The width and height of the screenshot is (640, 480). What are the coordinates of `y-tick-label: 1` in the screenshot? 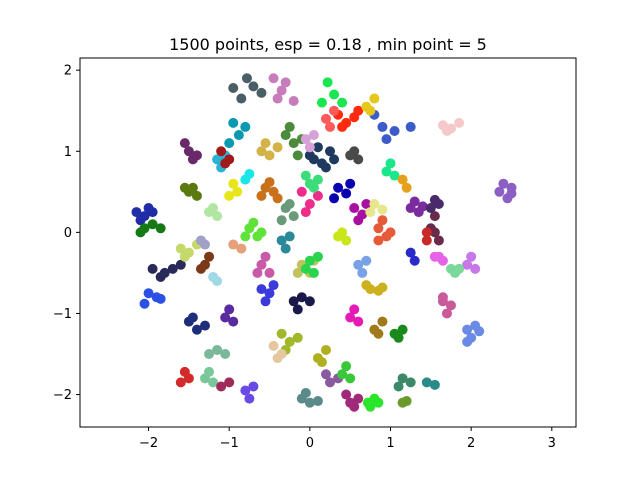 It's located at (68, 152).